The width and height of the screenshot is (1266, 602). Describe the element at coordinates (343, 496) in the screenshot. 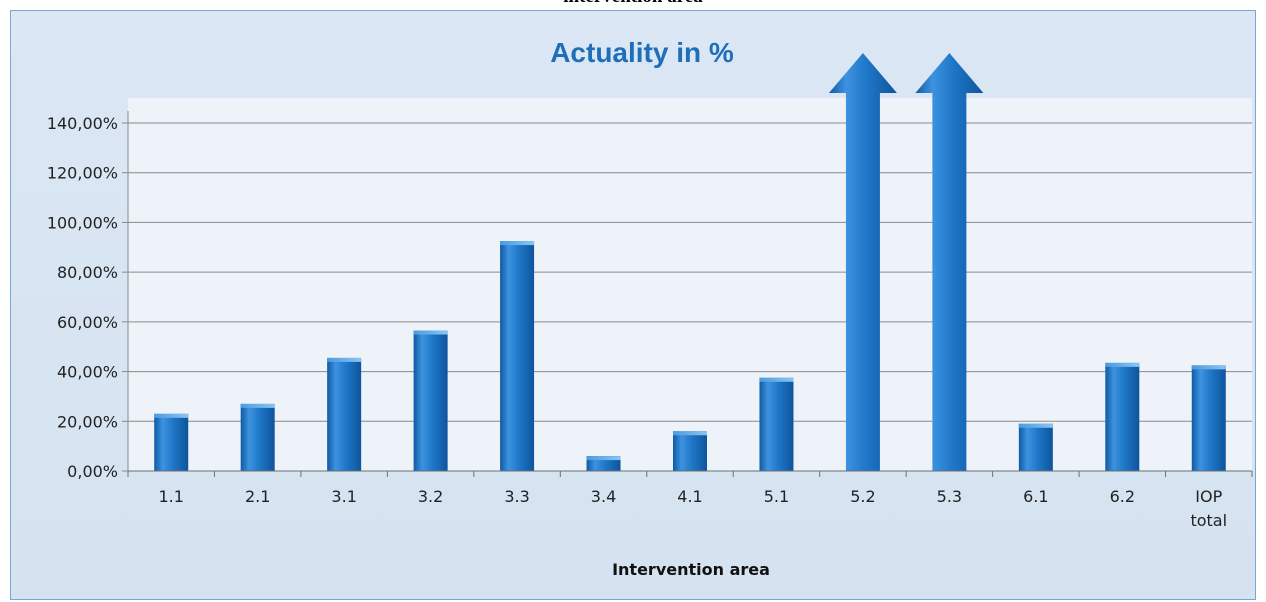

I see `x-tick-label: 3.1` at that location.